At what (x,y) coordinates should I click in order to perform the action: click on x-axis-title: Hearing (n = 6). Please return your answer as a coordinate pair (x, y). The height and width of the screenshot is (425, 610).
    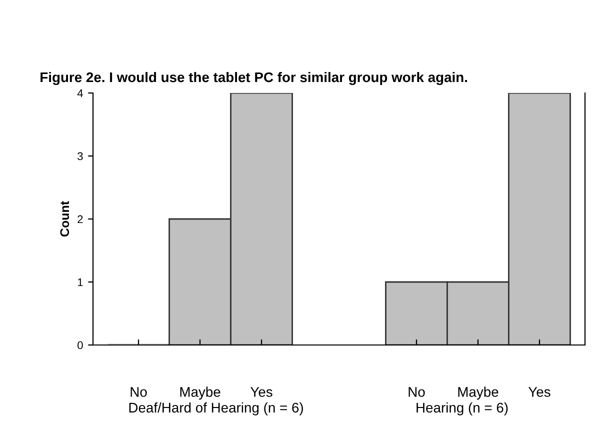
    Looking at the image, I should click on (462, 409).